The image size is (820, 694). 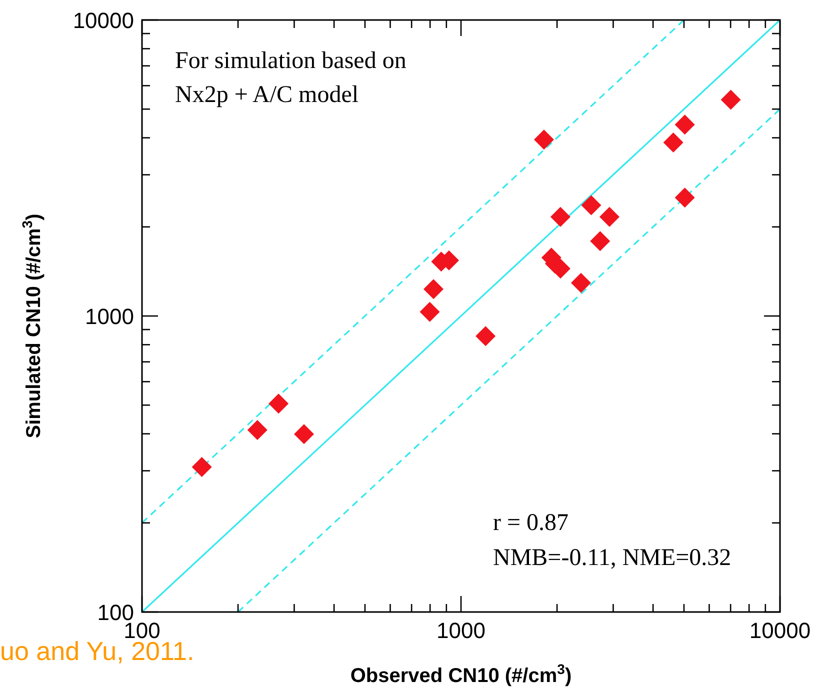 I want to click on x-axis-title: Observed CN10 (#/cm$^{3}$), so click(x=461, y=674).